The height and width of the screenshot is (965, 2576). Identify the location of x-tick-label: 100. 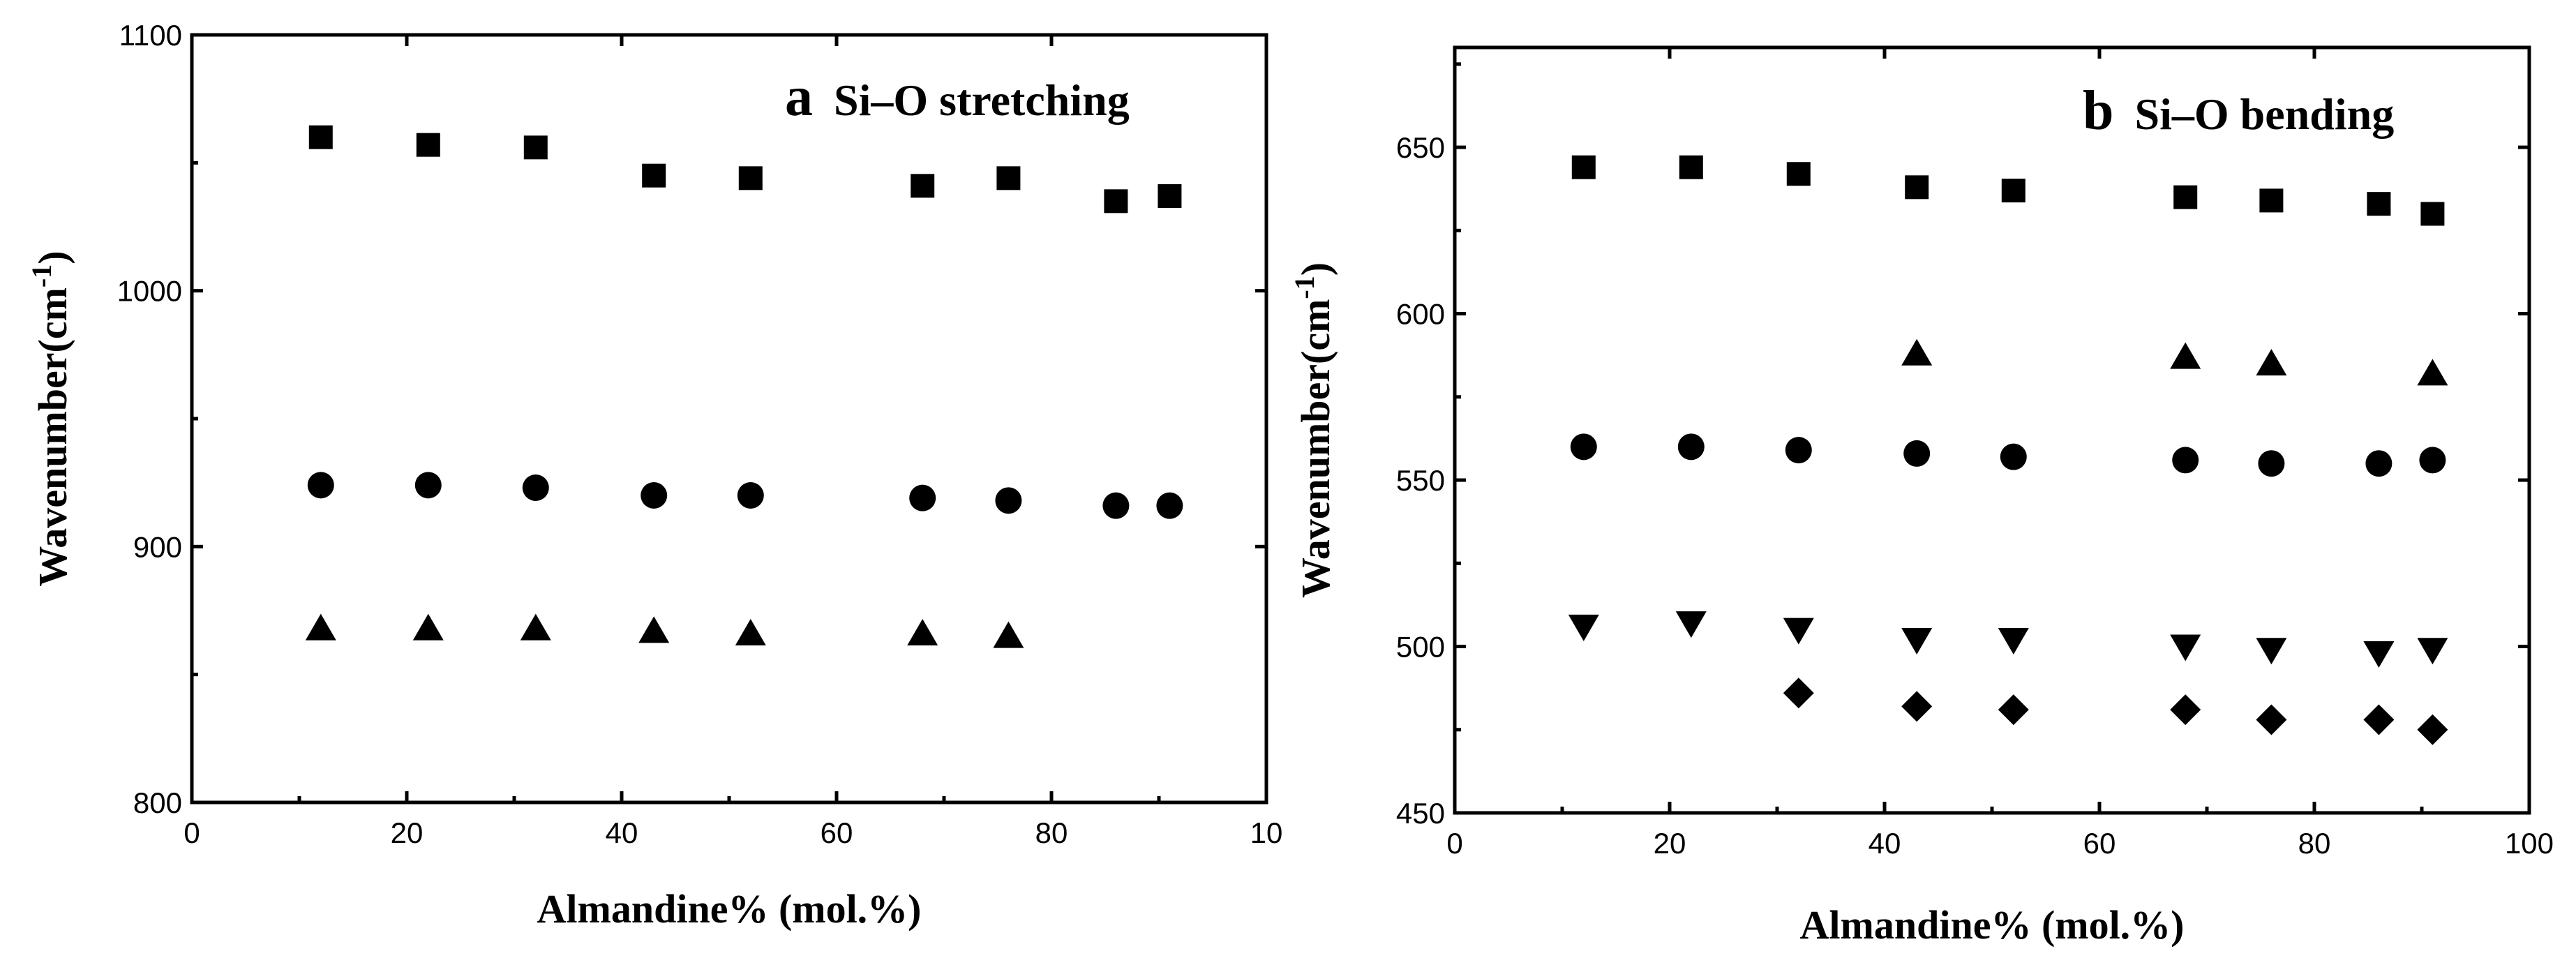
(2529, 843).